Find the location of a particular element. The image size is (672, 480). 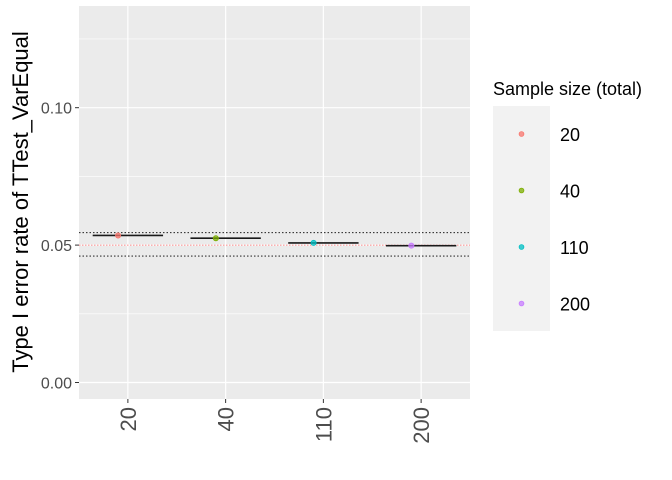

x-axis: 20 40 110 200 is located at coordinates (275, 421).